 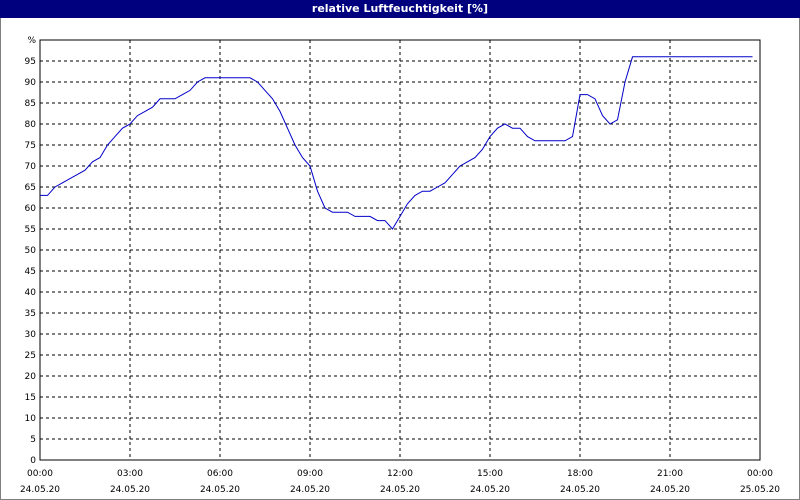 What do you see at coordinates (31, 41) in the screenshot?
I see `y-axis-label: %` at bounding box center [31, 41].